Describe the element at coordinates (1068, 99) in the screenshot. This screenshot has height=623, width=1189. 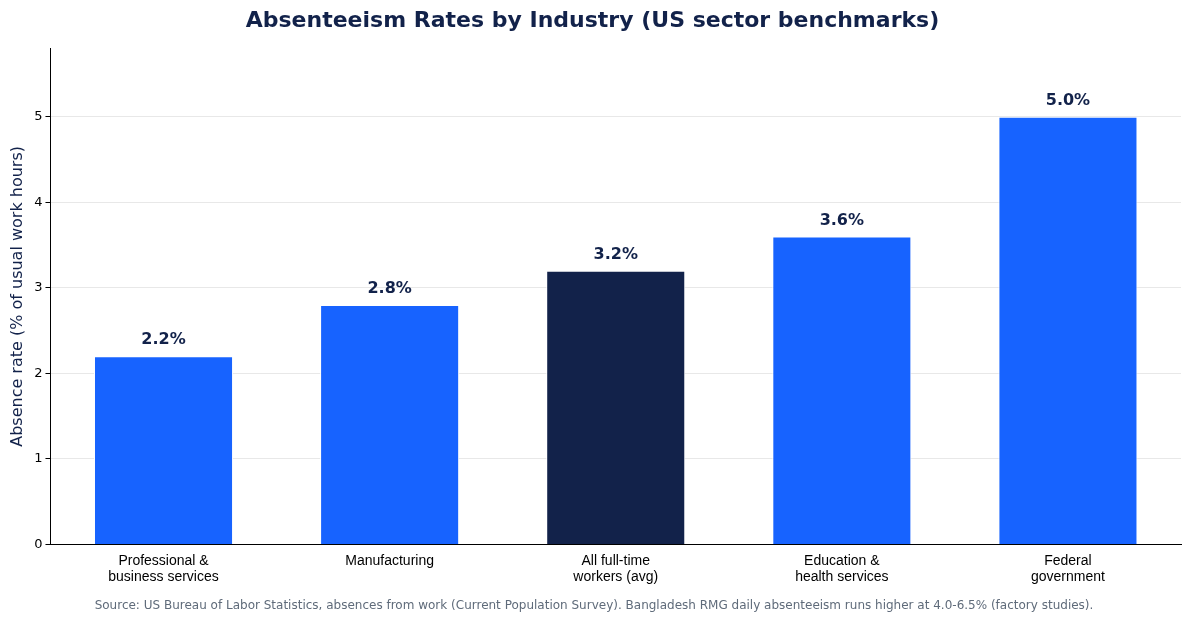
I see `data-label: 5.0%` at that location.